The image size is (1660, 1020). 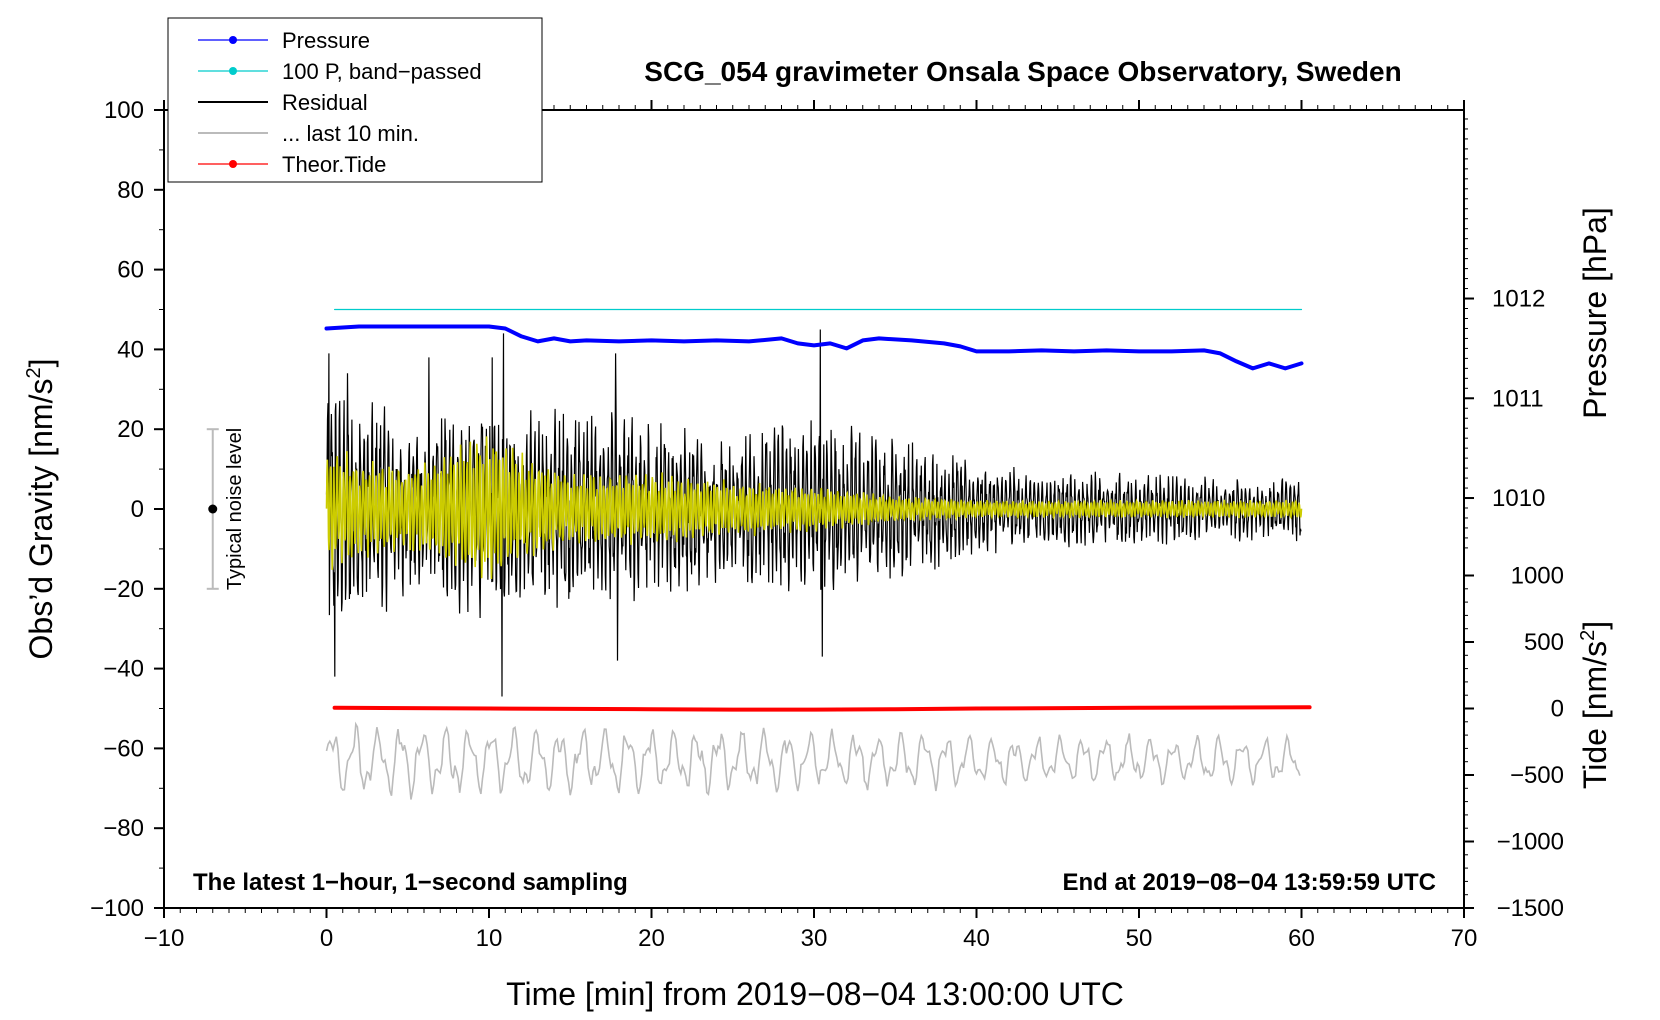 I want to click on legend-entry: Theor.Tide, so click(x=292, y=164).